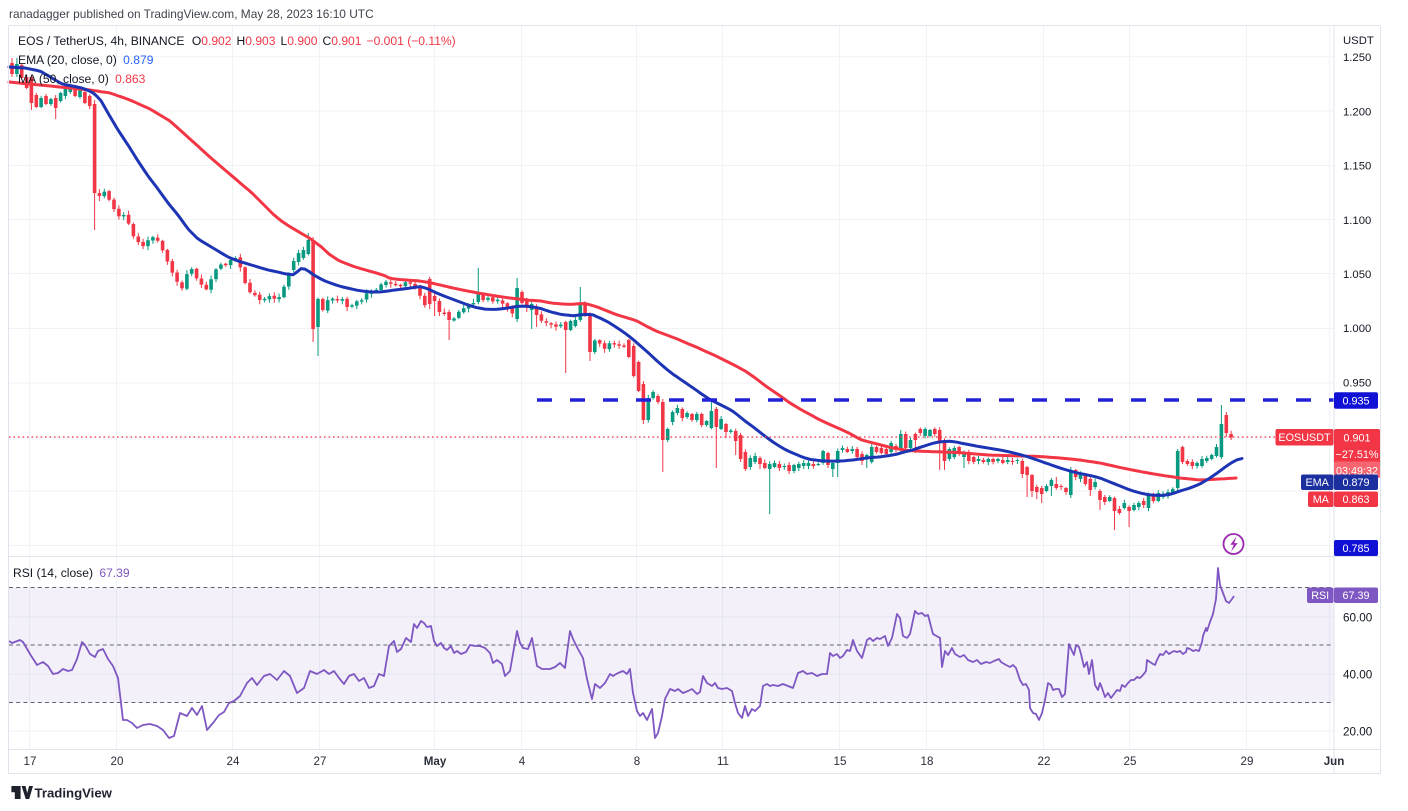 Image resolution: width=1408 pixels, height=811 pixels. I want to click on svg-text: 29, so click(1247, 761).